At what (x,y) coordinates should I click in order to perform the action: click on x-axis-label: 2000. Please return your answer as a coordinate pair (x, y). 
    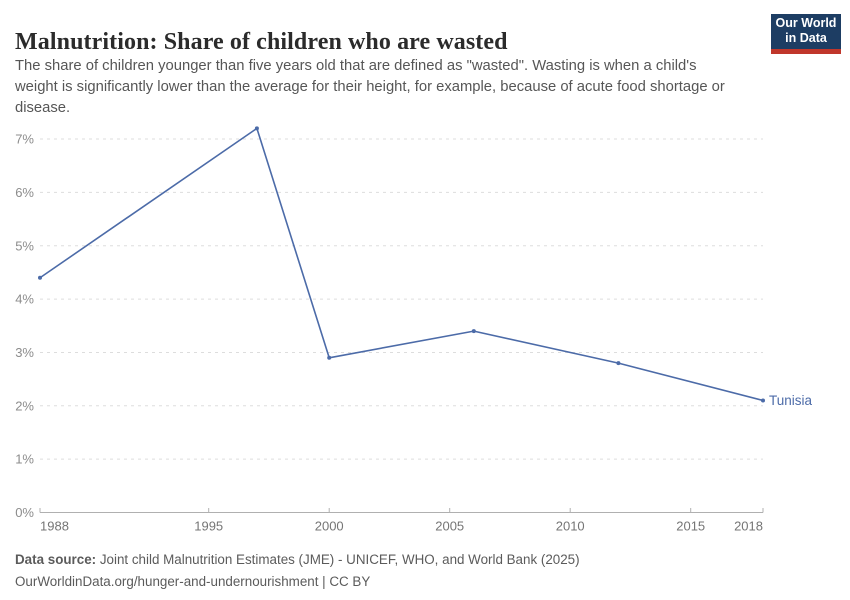
    Looking at the image, I should click on (329, 526).